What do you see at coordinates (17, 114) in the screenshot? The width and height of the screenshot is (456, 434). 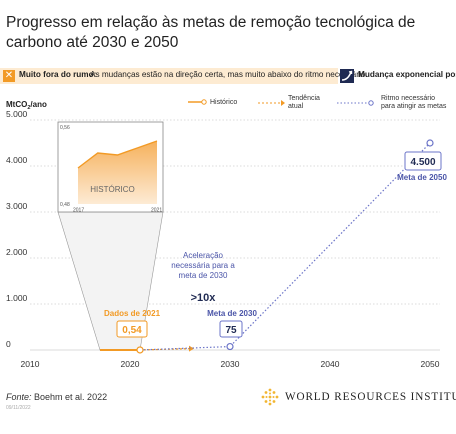 I see `y-tick-label: 5.000` at bounding box center [17, 114].